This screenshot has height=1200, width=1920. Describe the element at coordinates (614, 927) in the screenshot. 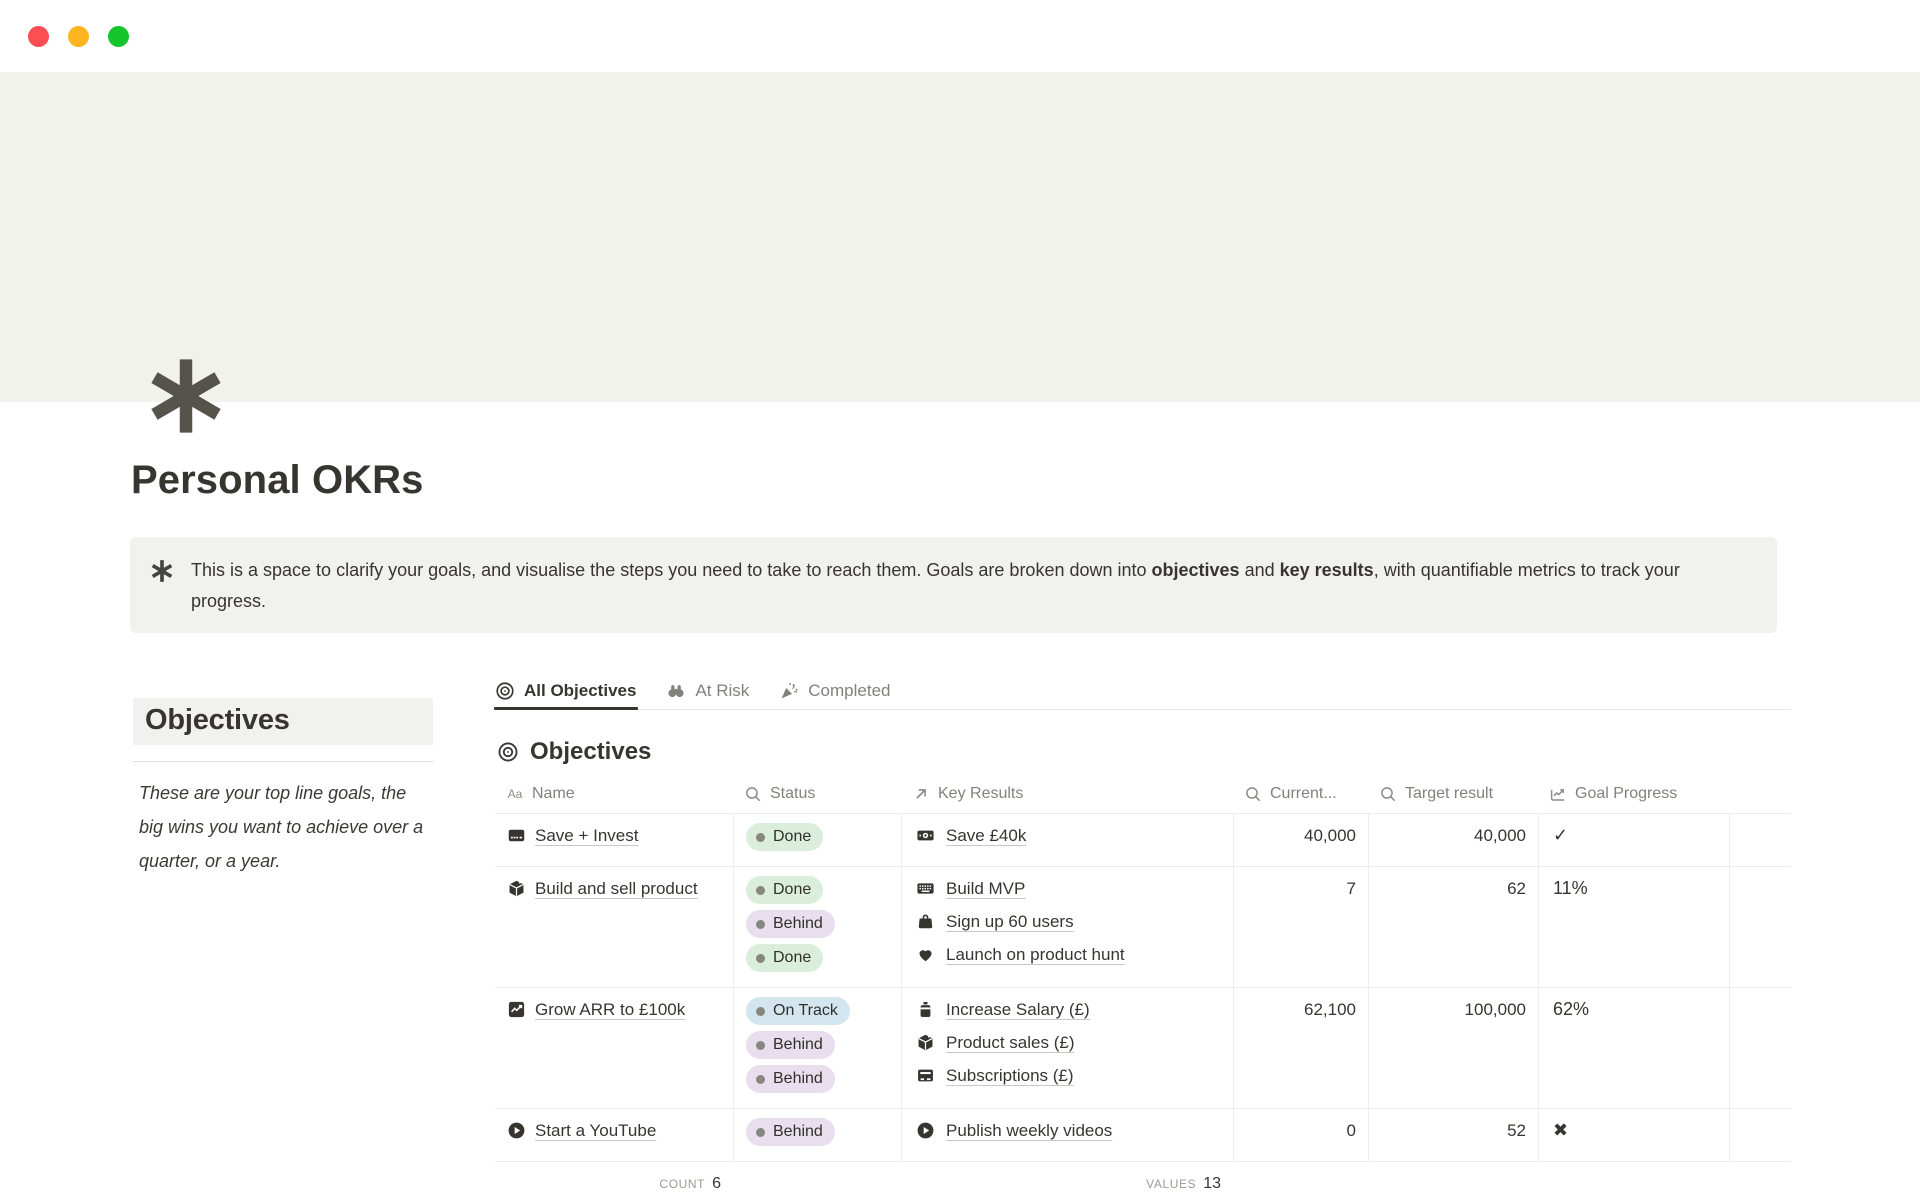

I see `objective-name-cell: Build and sell product` at that location.